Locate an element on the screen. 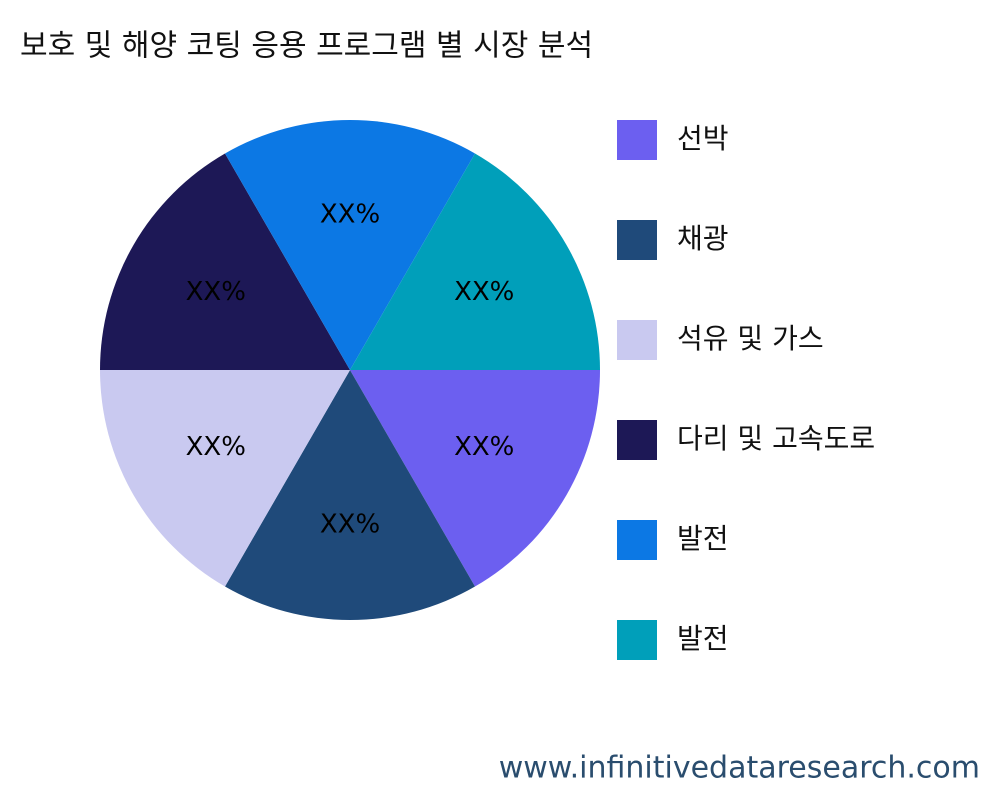 This screenshot has height=800, width=1000. chart-title: 보호 및 해양 코팅 응용 프로그램 별 시장 분석 is located at coordinates (306, 46).